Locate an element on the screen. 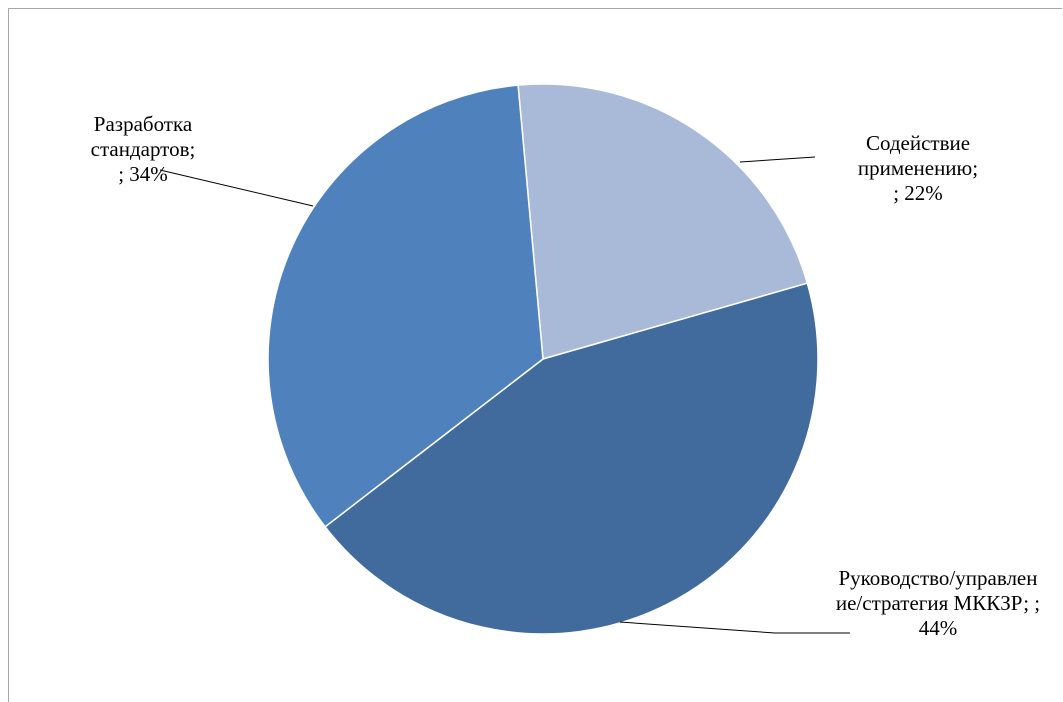 This screenshot has width=1063, height=702. data-label-line: ие/стратегия МККЗР; ; is located at coordinates (938, 603).